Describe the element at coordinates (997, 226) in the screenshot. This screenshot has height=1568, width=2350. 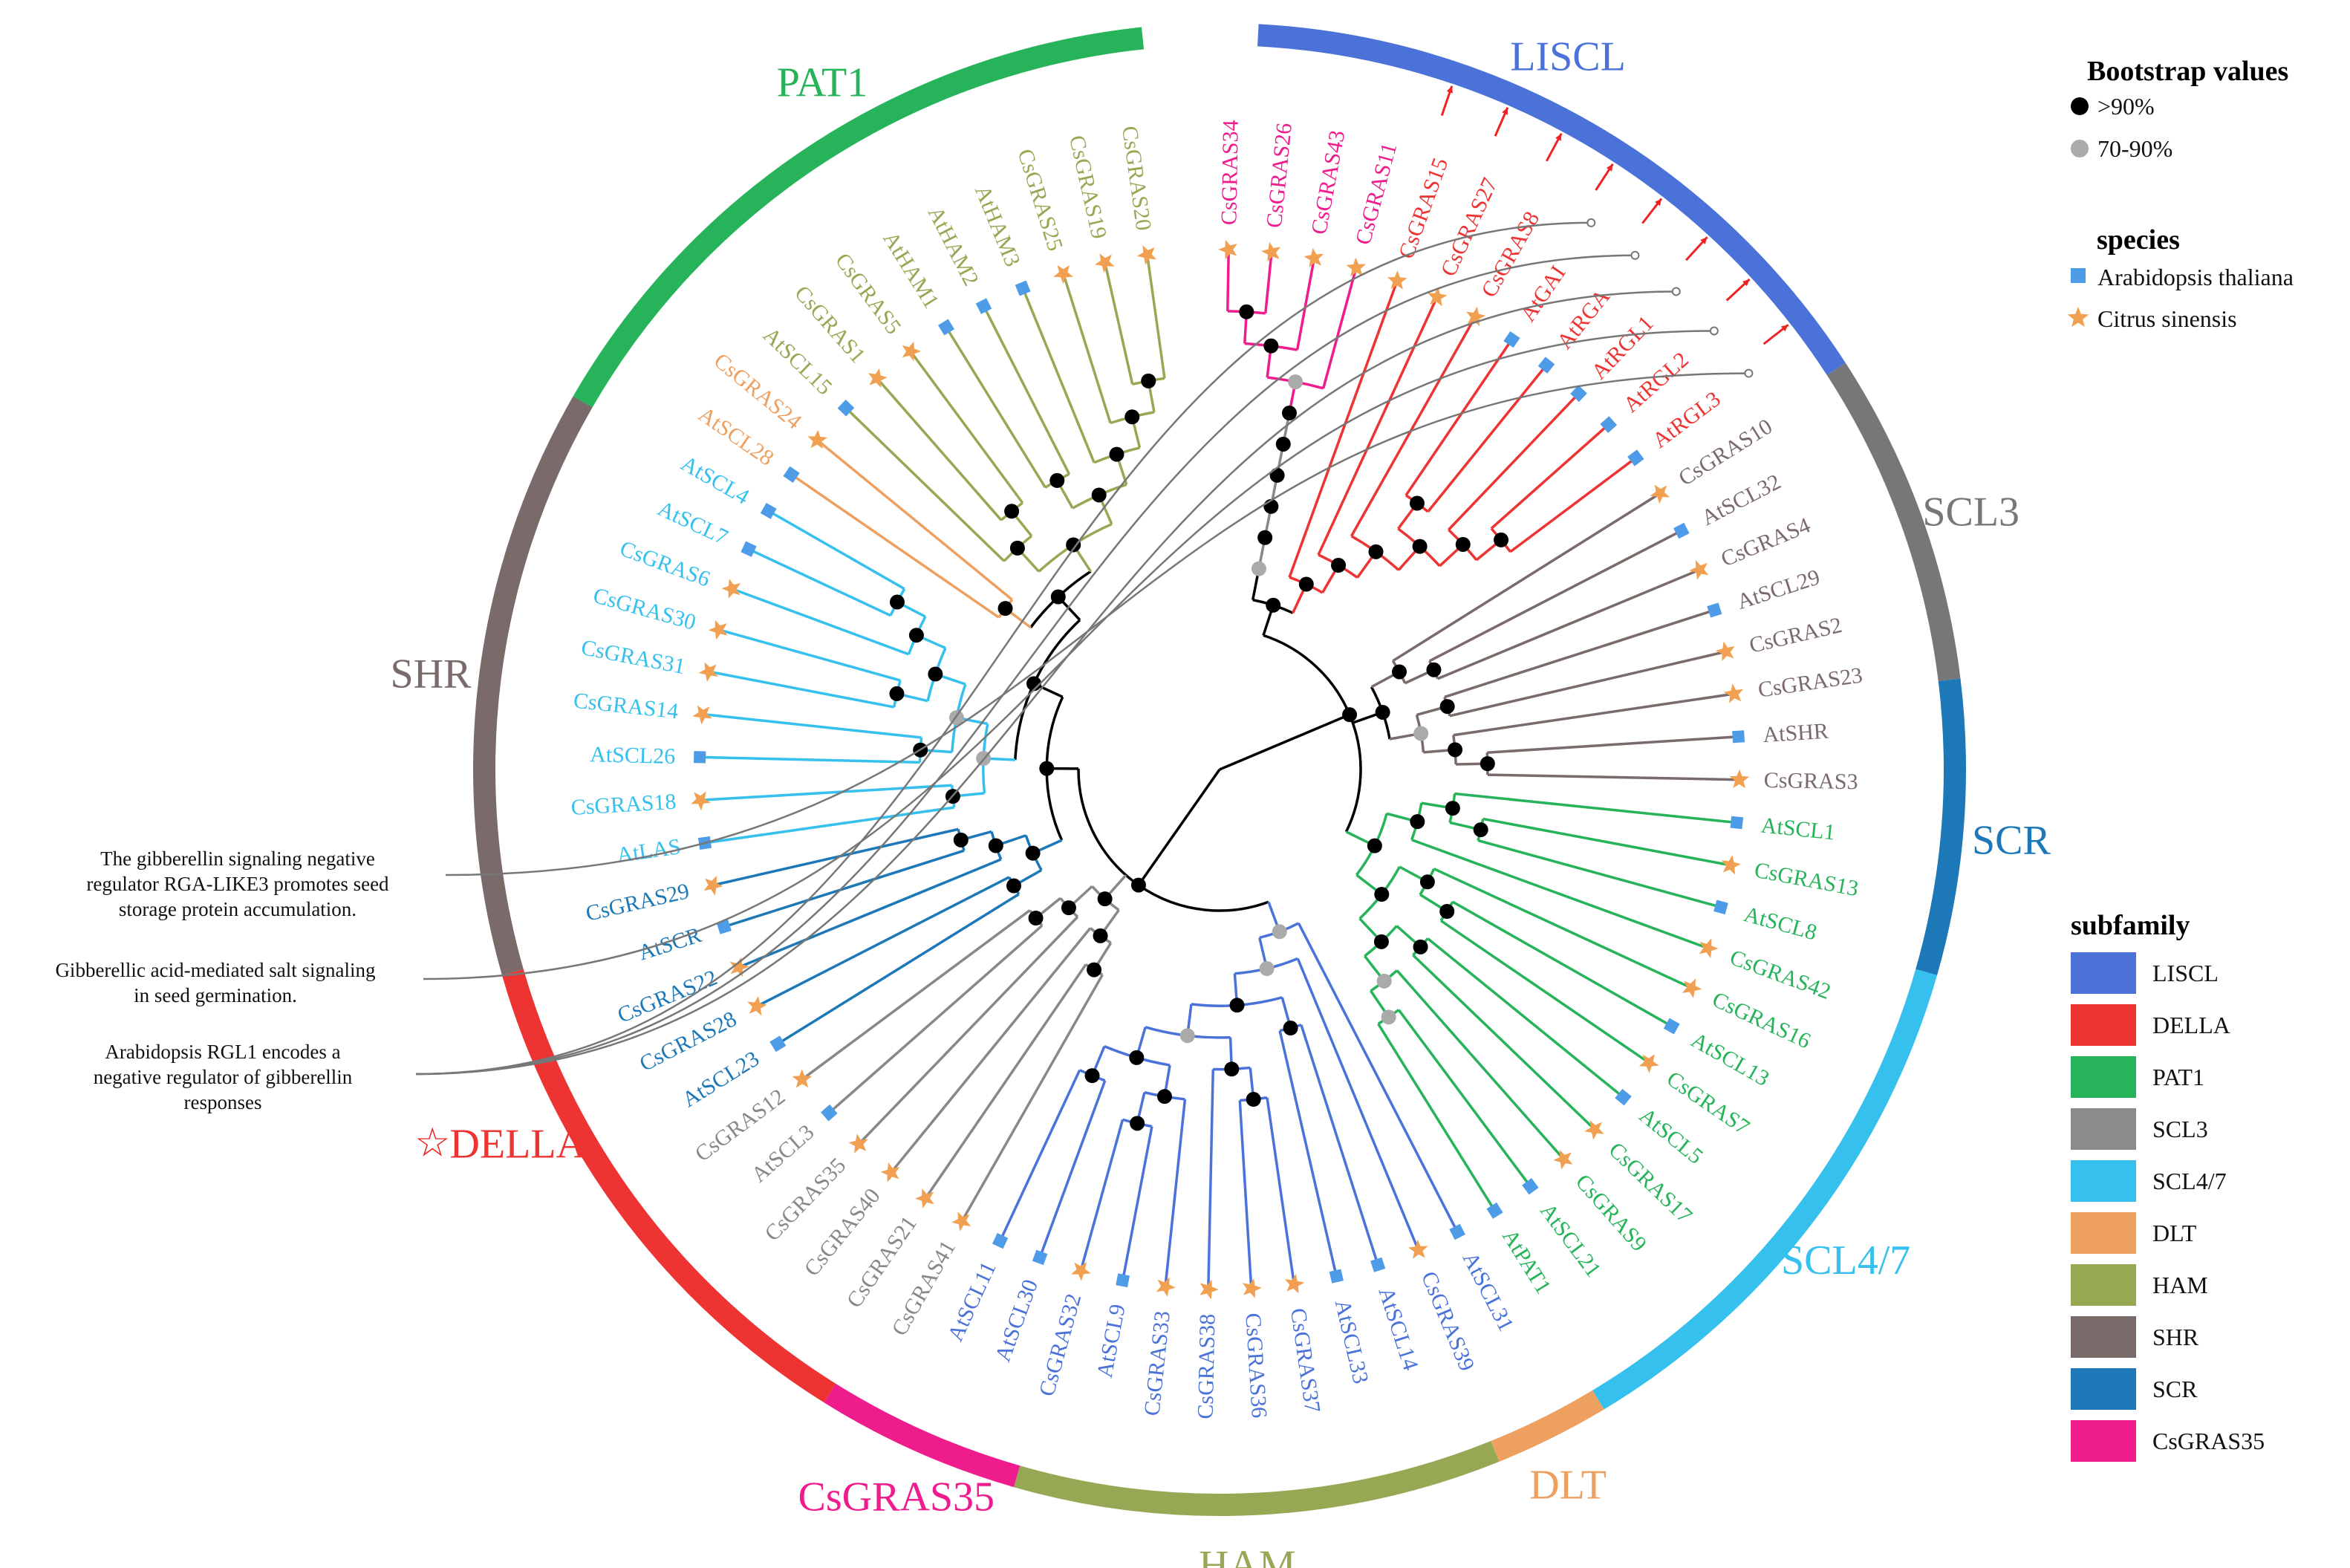
I see `leaf-label-atham3: AtHAM3` at that location.